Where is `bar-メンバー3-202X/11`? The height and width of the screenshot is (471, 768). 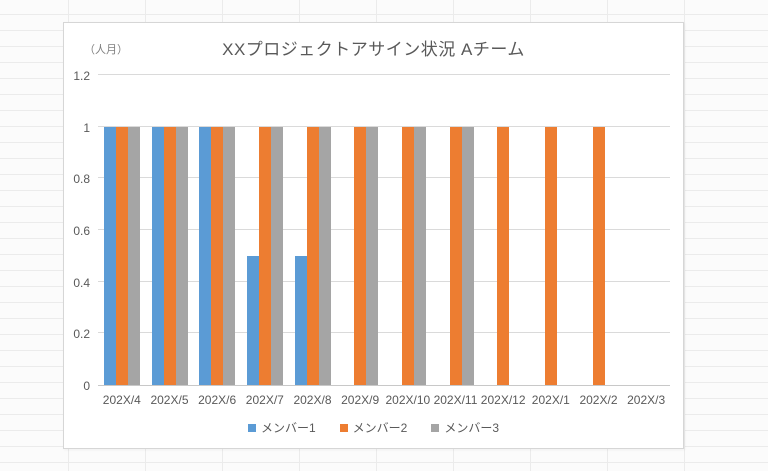
bar-メンバー3-202X/11 is located at coordinates (467, 255).